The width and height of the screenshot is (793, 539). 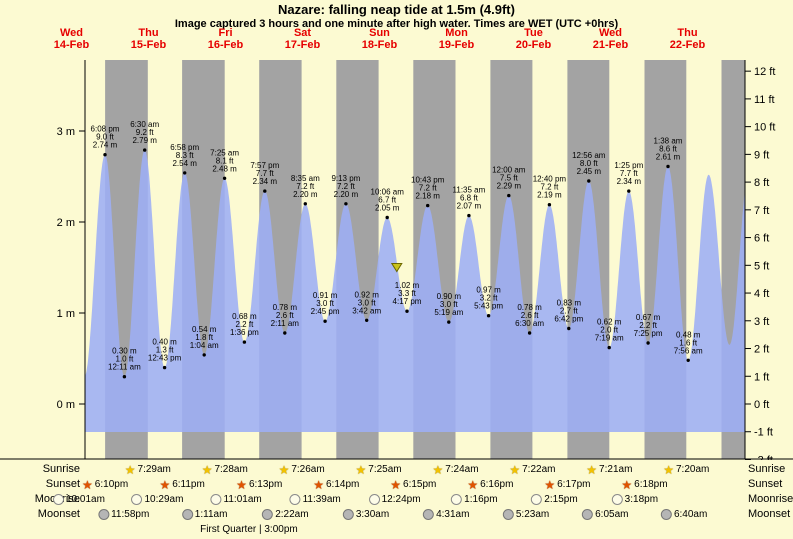 I want to click on tide-low-label: 1:04 am, so click(x=204, y=345).